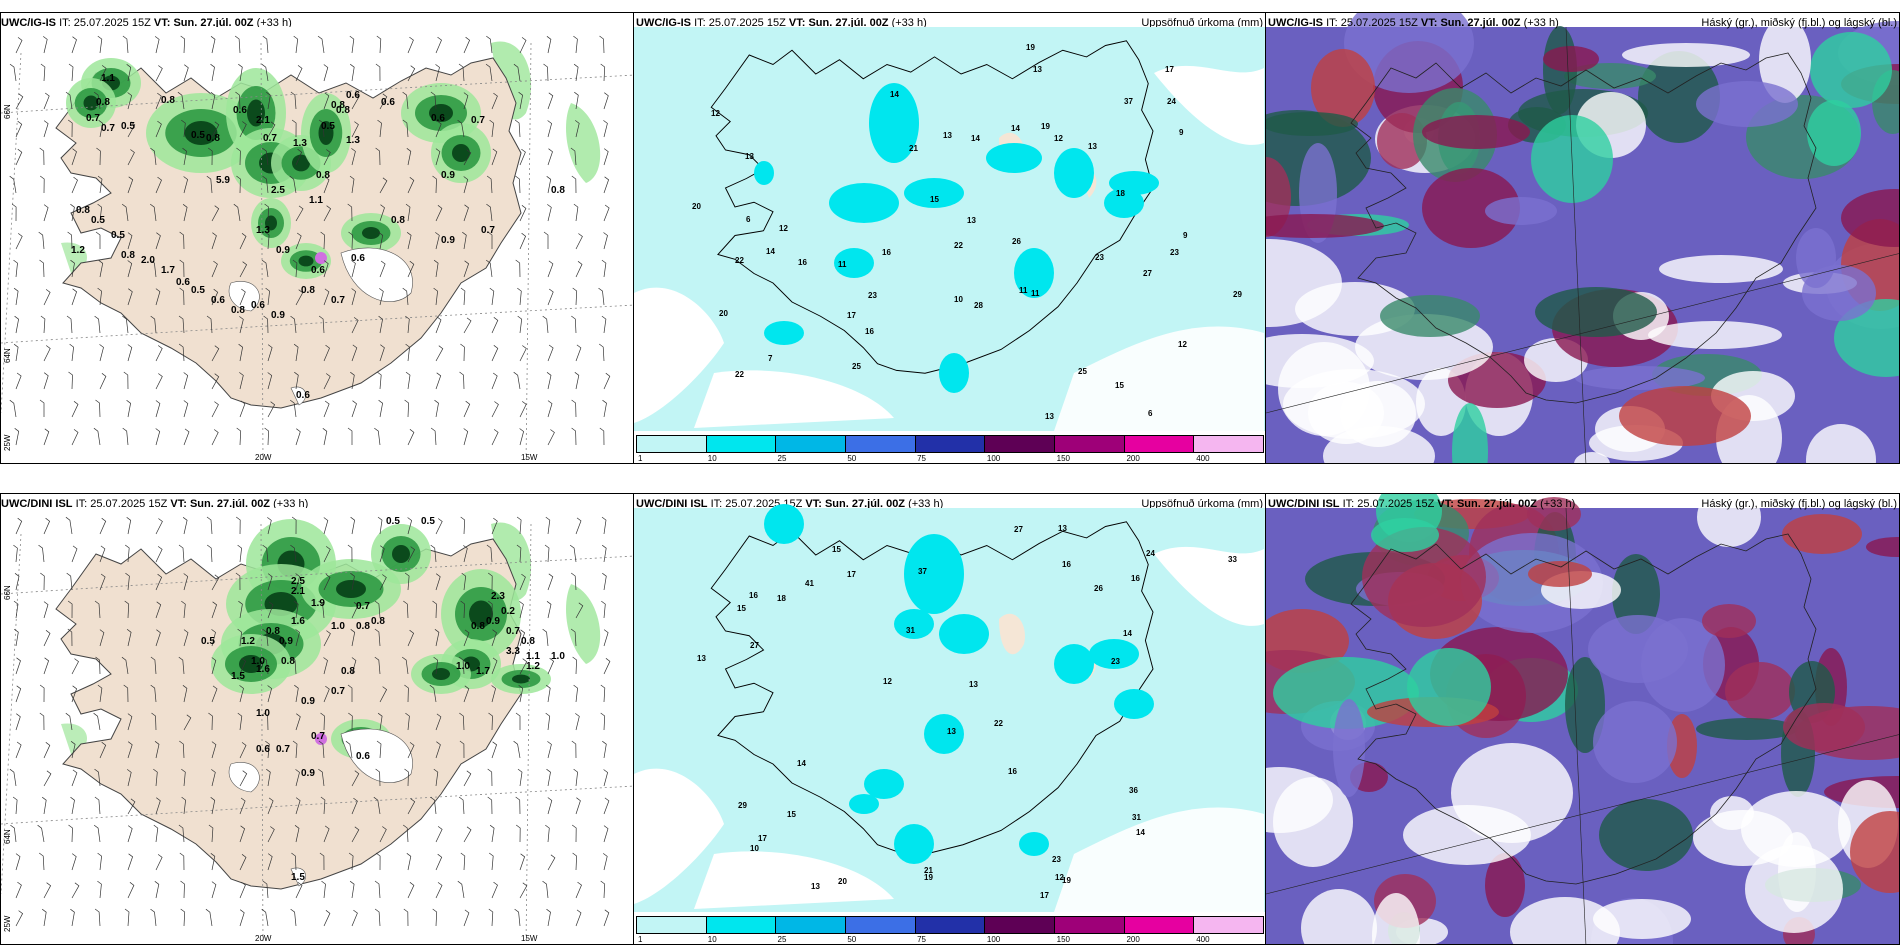  Describe the element at coordinates (1049, 416) in the screenshot. I see `value-label: 13` at that location.